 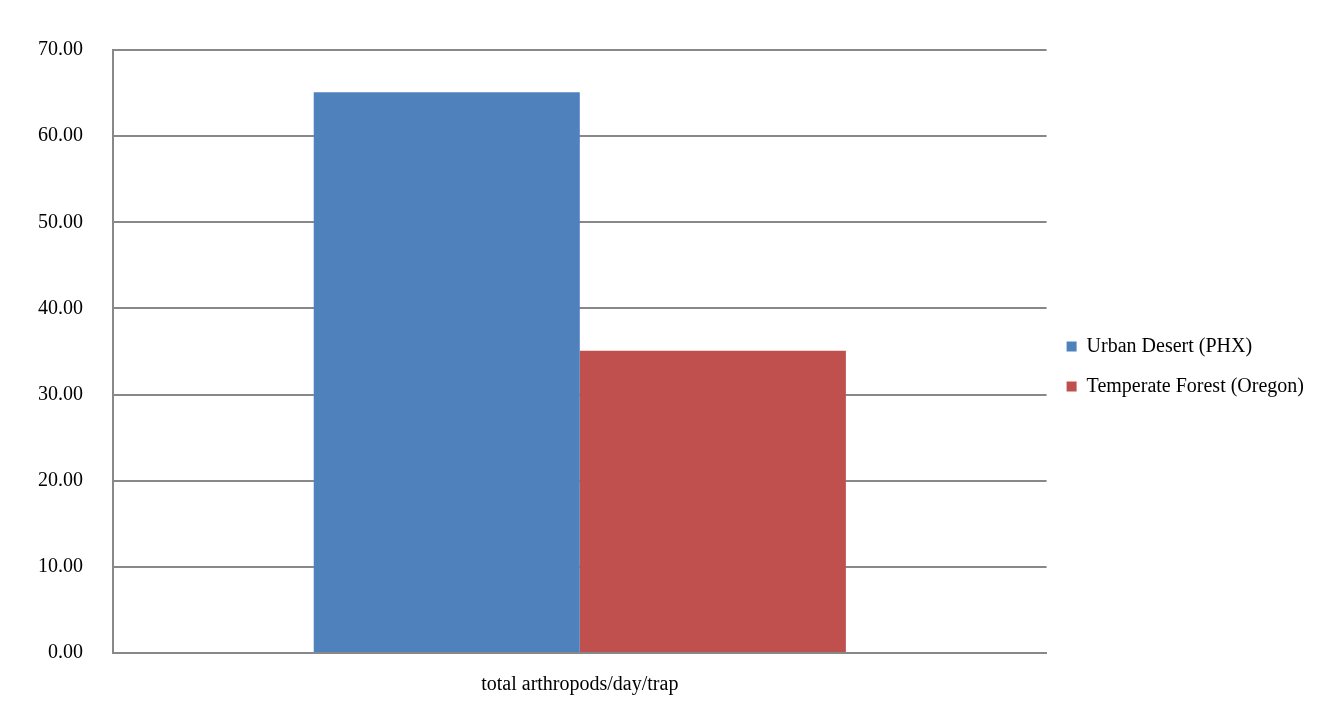 What do you see at coordinates (60, 220) in the screenshot?
I see `y-tick-label: 50.00` at bounding box center [60, 220].